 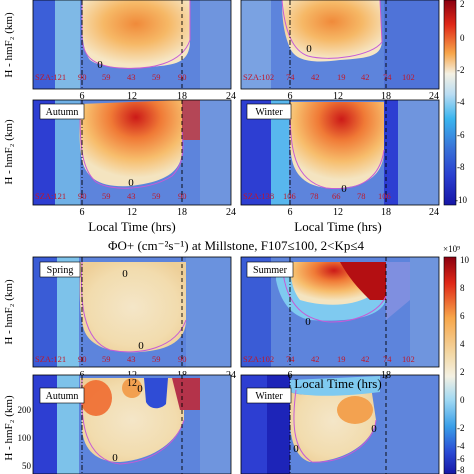 I want to click on x-tick-labels: 6 18, so click(x=340, y=375).